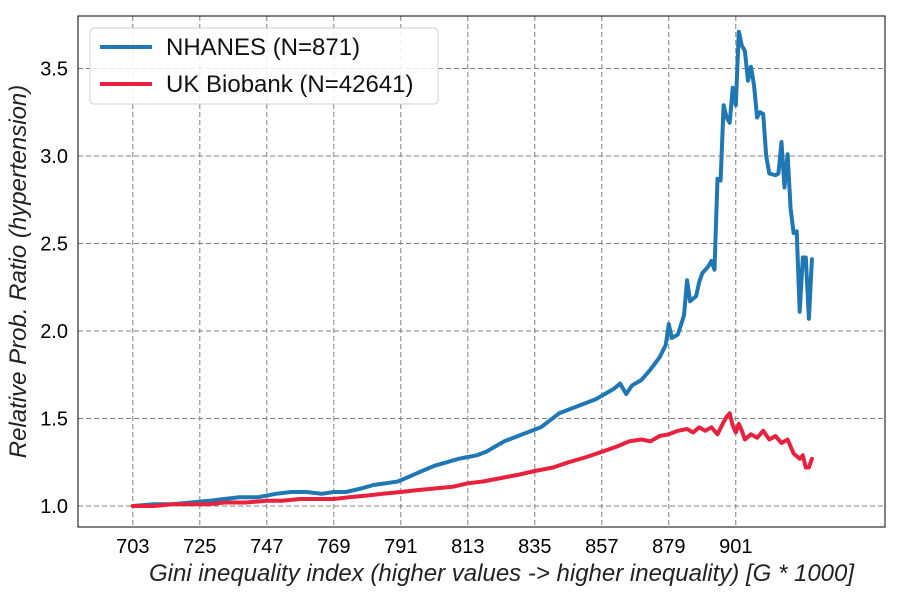  I want to click on x-tick-label: 769, so click(333, 547).